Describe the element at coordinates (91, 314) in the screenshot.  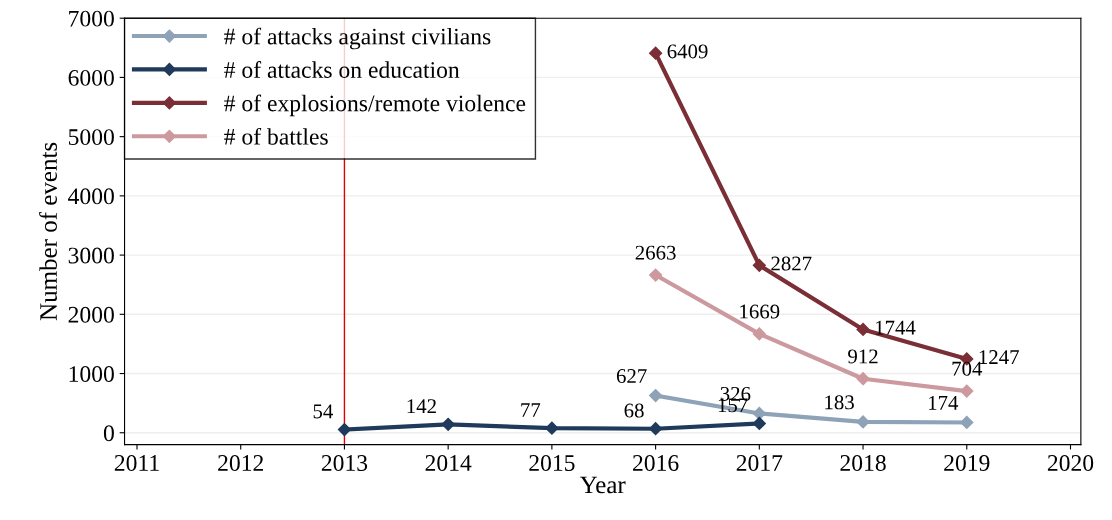
I see `y-tick-label: 2000` at that location.